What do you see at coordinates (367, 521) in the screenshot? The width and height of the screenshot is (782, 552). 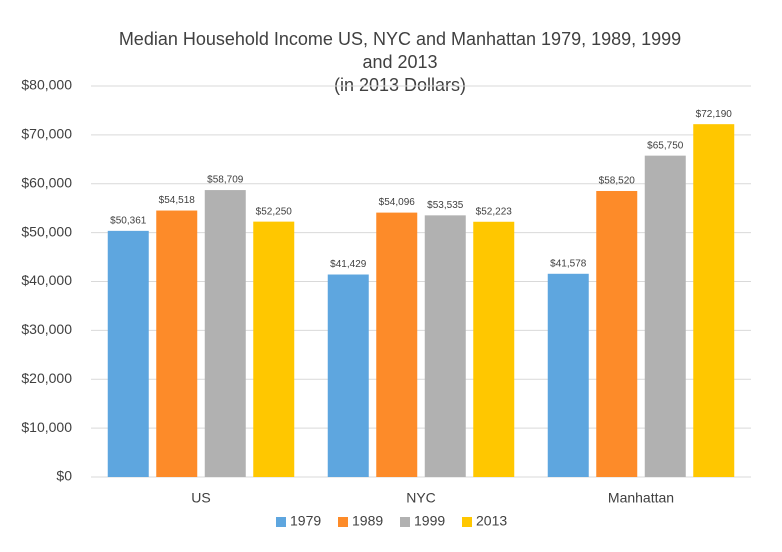 I see `legend-label: 1989` at bounding box center [367, 521].